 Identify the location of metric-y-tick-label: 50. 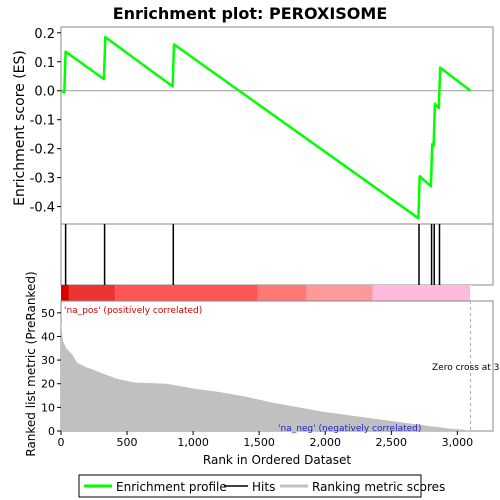
(48, 313).